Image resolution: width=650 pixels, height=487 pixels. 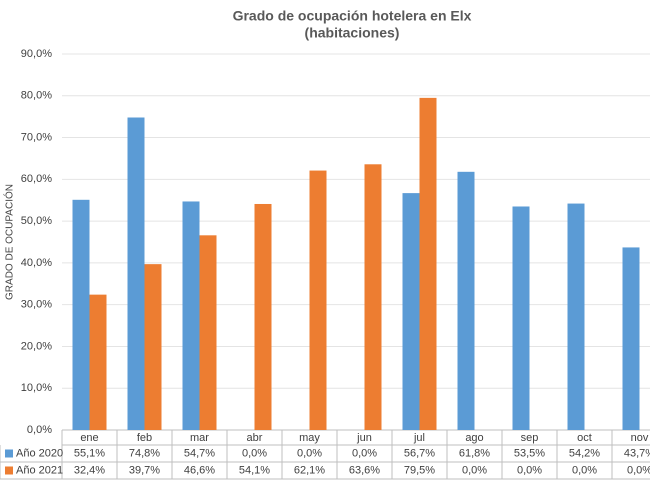 What do you see at coordinates (584, 453) in the screenshot?
I see `table-value: 54,2%` at bounding box center [584, 453].